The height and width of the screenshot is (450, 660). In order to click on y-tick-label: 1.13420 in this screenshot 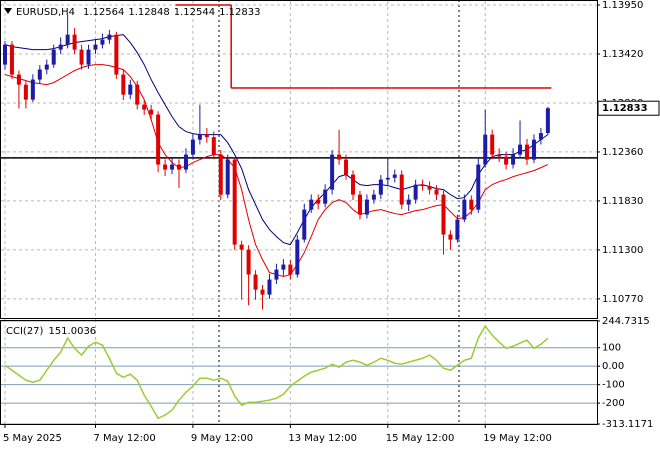, I will do `click(622, 54)`.